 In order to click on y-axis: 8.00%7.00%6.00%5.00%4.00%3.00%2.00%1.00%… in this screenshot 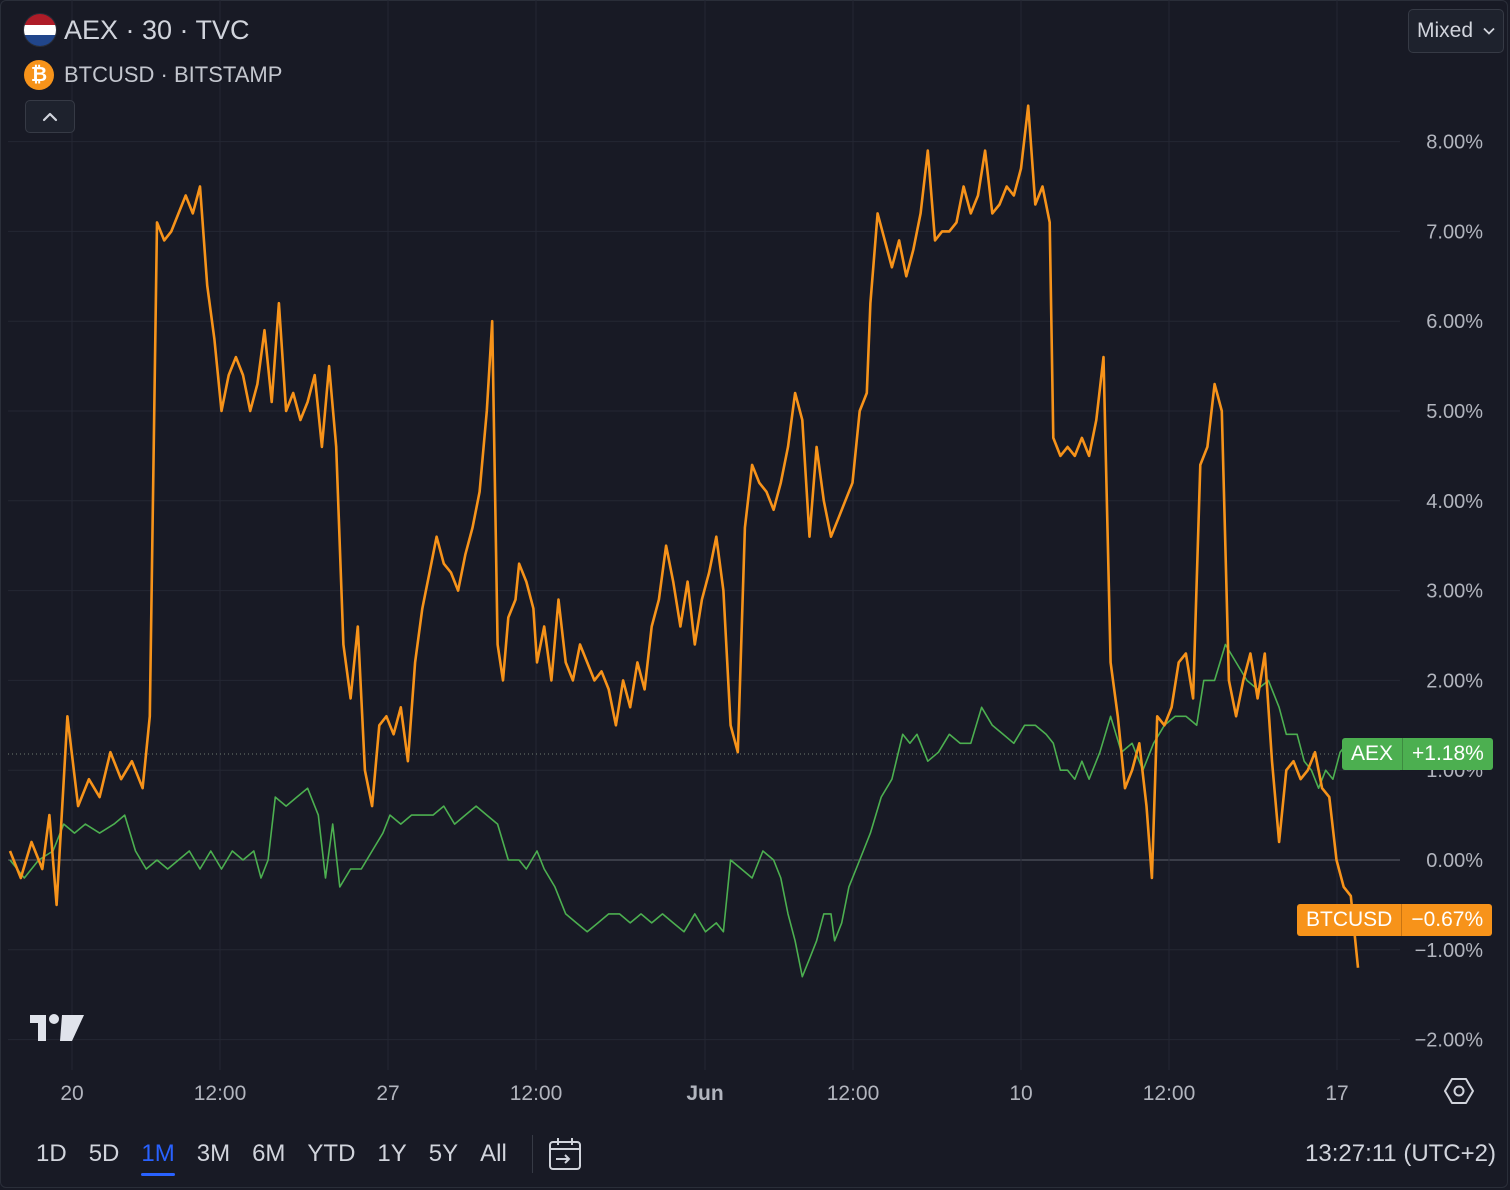, I will do `click(1449, 592)`.